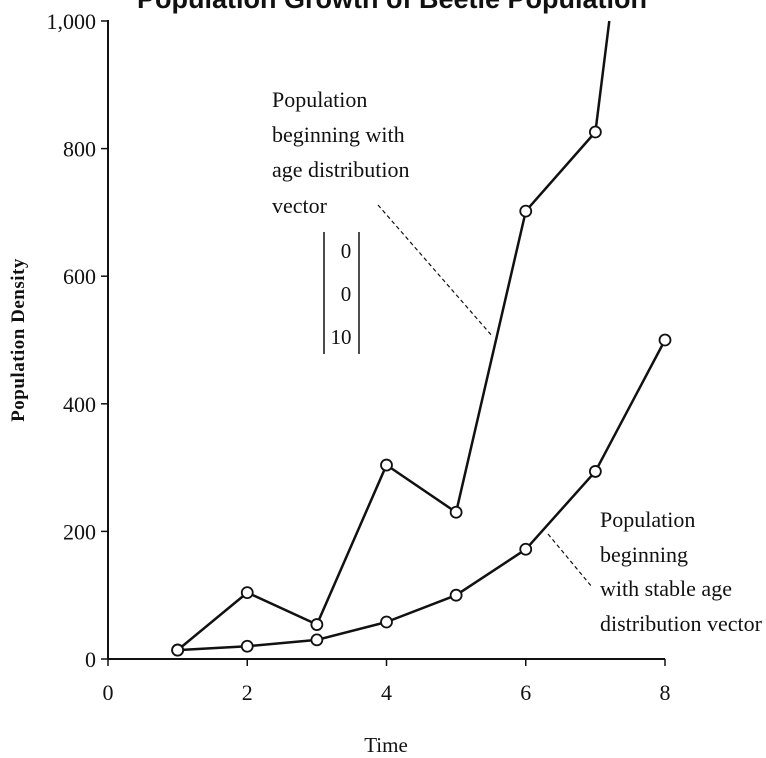  I want to click on y-axis-title: Population Density, so click(18, 340).